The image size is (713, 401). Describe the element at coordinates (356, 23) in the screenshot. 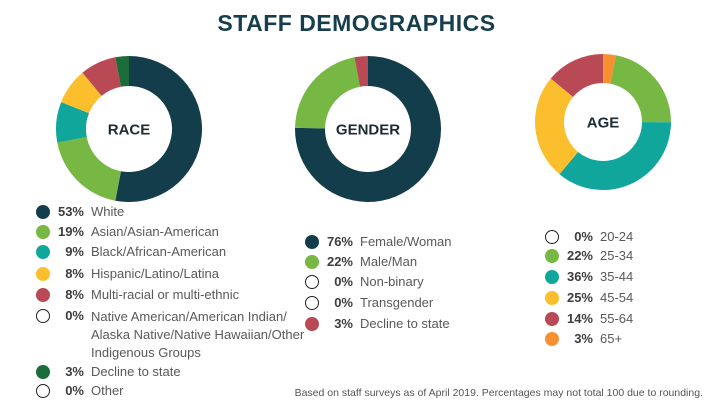

I see `chart-title: STAFF DEMOGRAPHICS` at that location.